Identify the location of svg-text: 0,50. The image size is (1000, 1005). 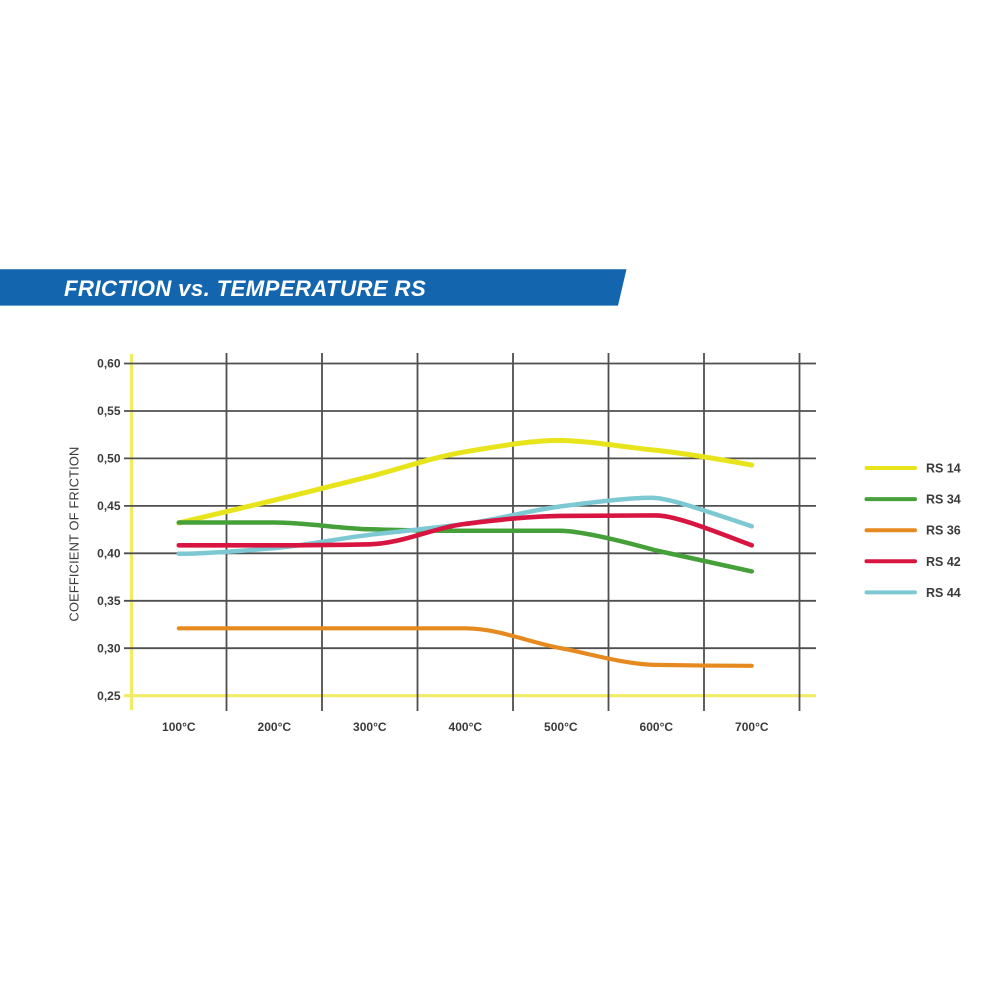
(109, 459).